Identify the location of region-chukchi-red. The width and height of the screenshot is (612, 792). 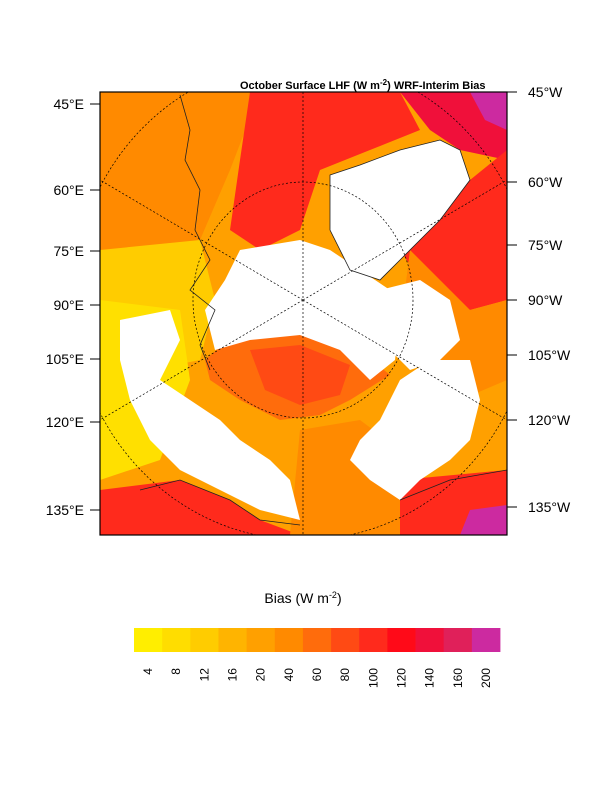
(300, 375).